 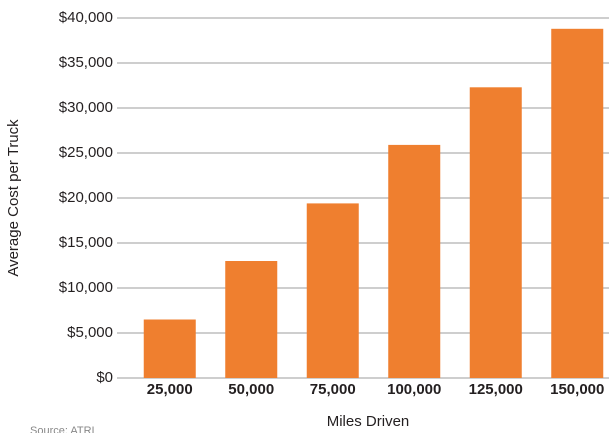 What do you see at coordinates (86, 287) in the screenshot?
I see `y-tick-label: $10,000` at bounding box center [86, 287].